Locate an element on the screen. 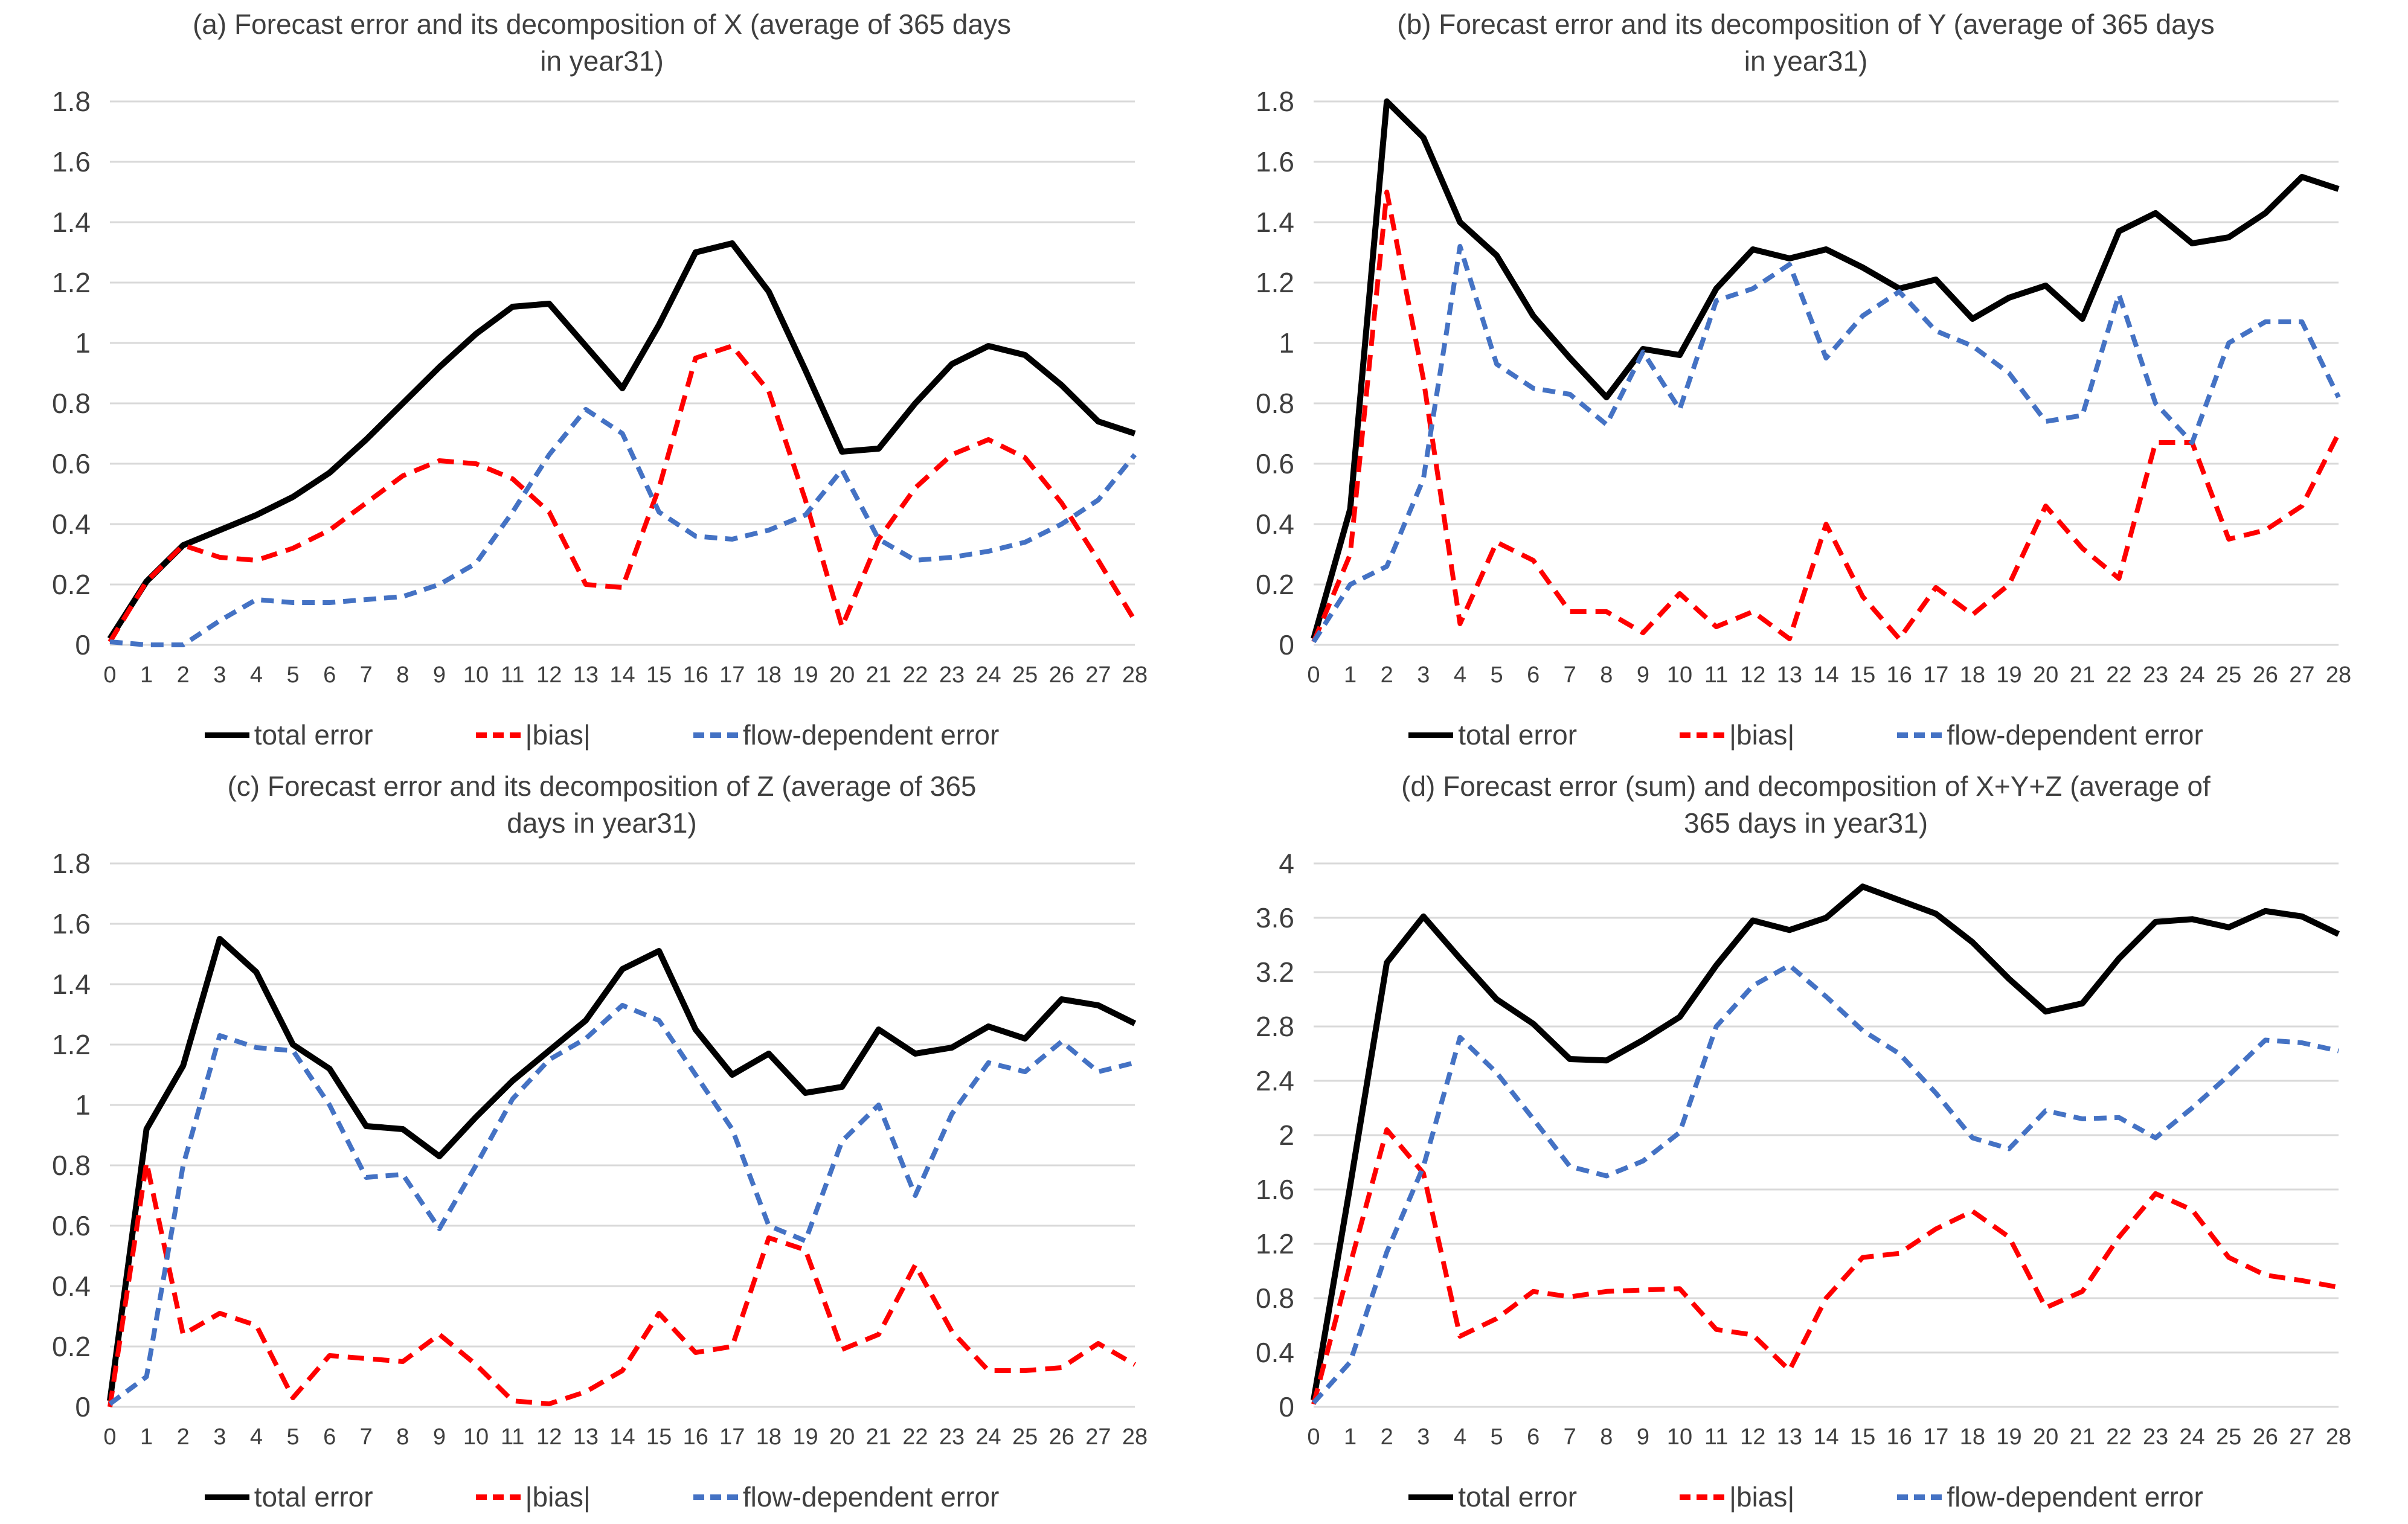 The width and height of the screenshot is (2408, 1524). y-tick-label: 0.4 is located at coordinates (1275, 524).